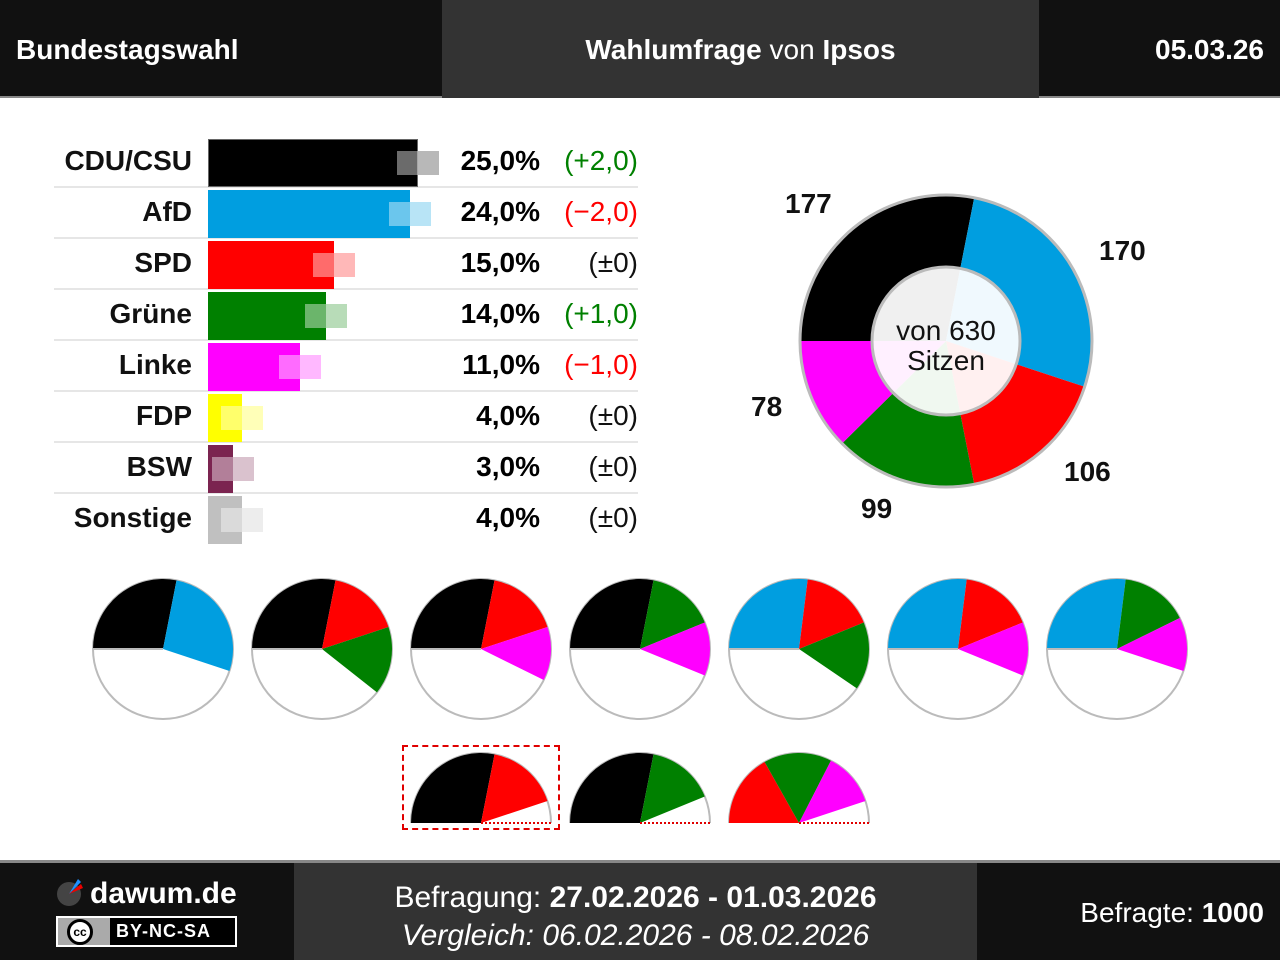 Image resolution: width=1280 pixels, height=963 pixels. I want to click on party-row: Linke 11,0% (−1,0), so click(346, 366).